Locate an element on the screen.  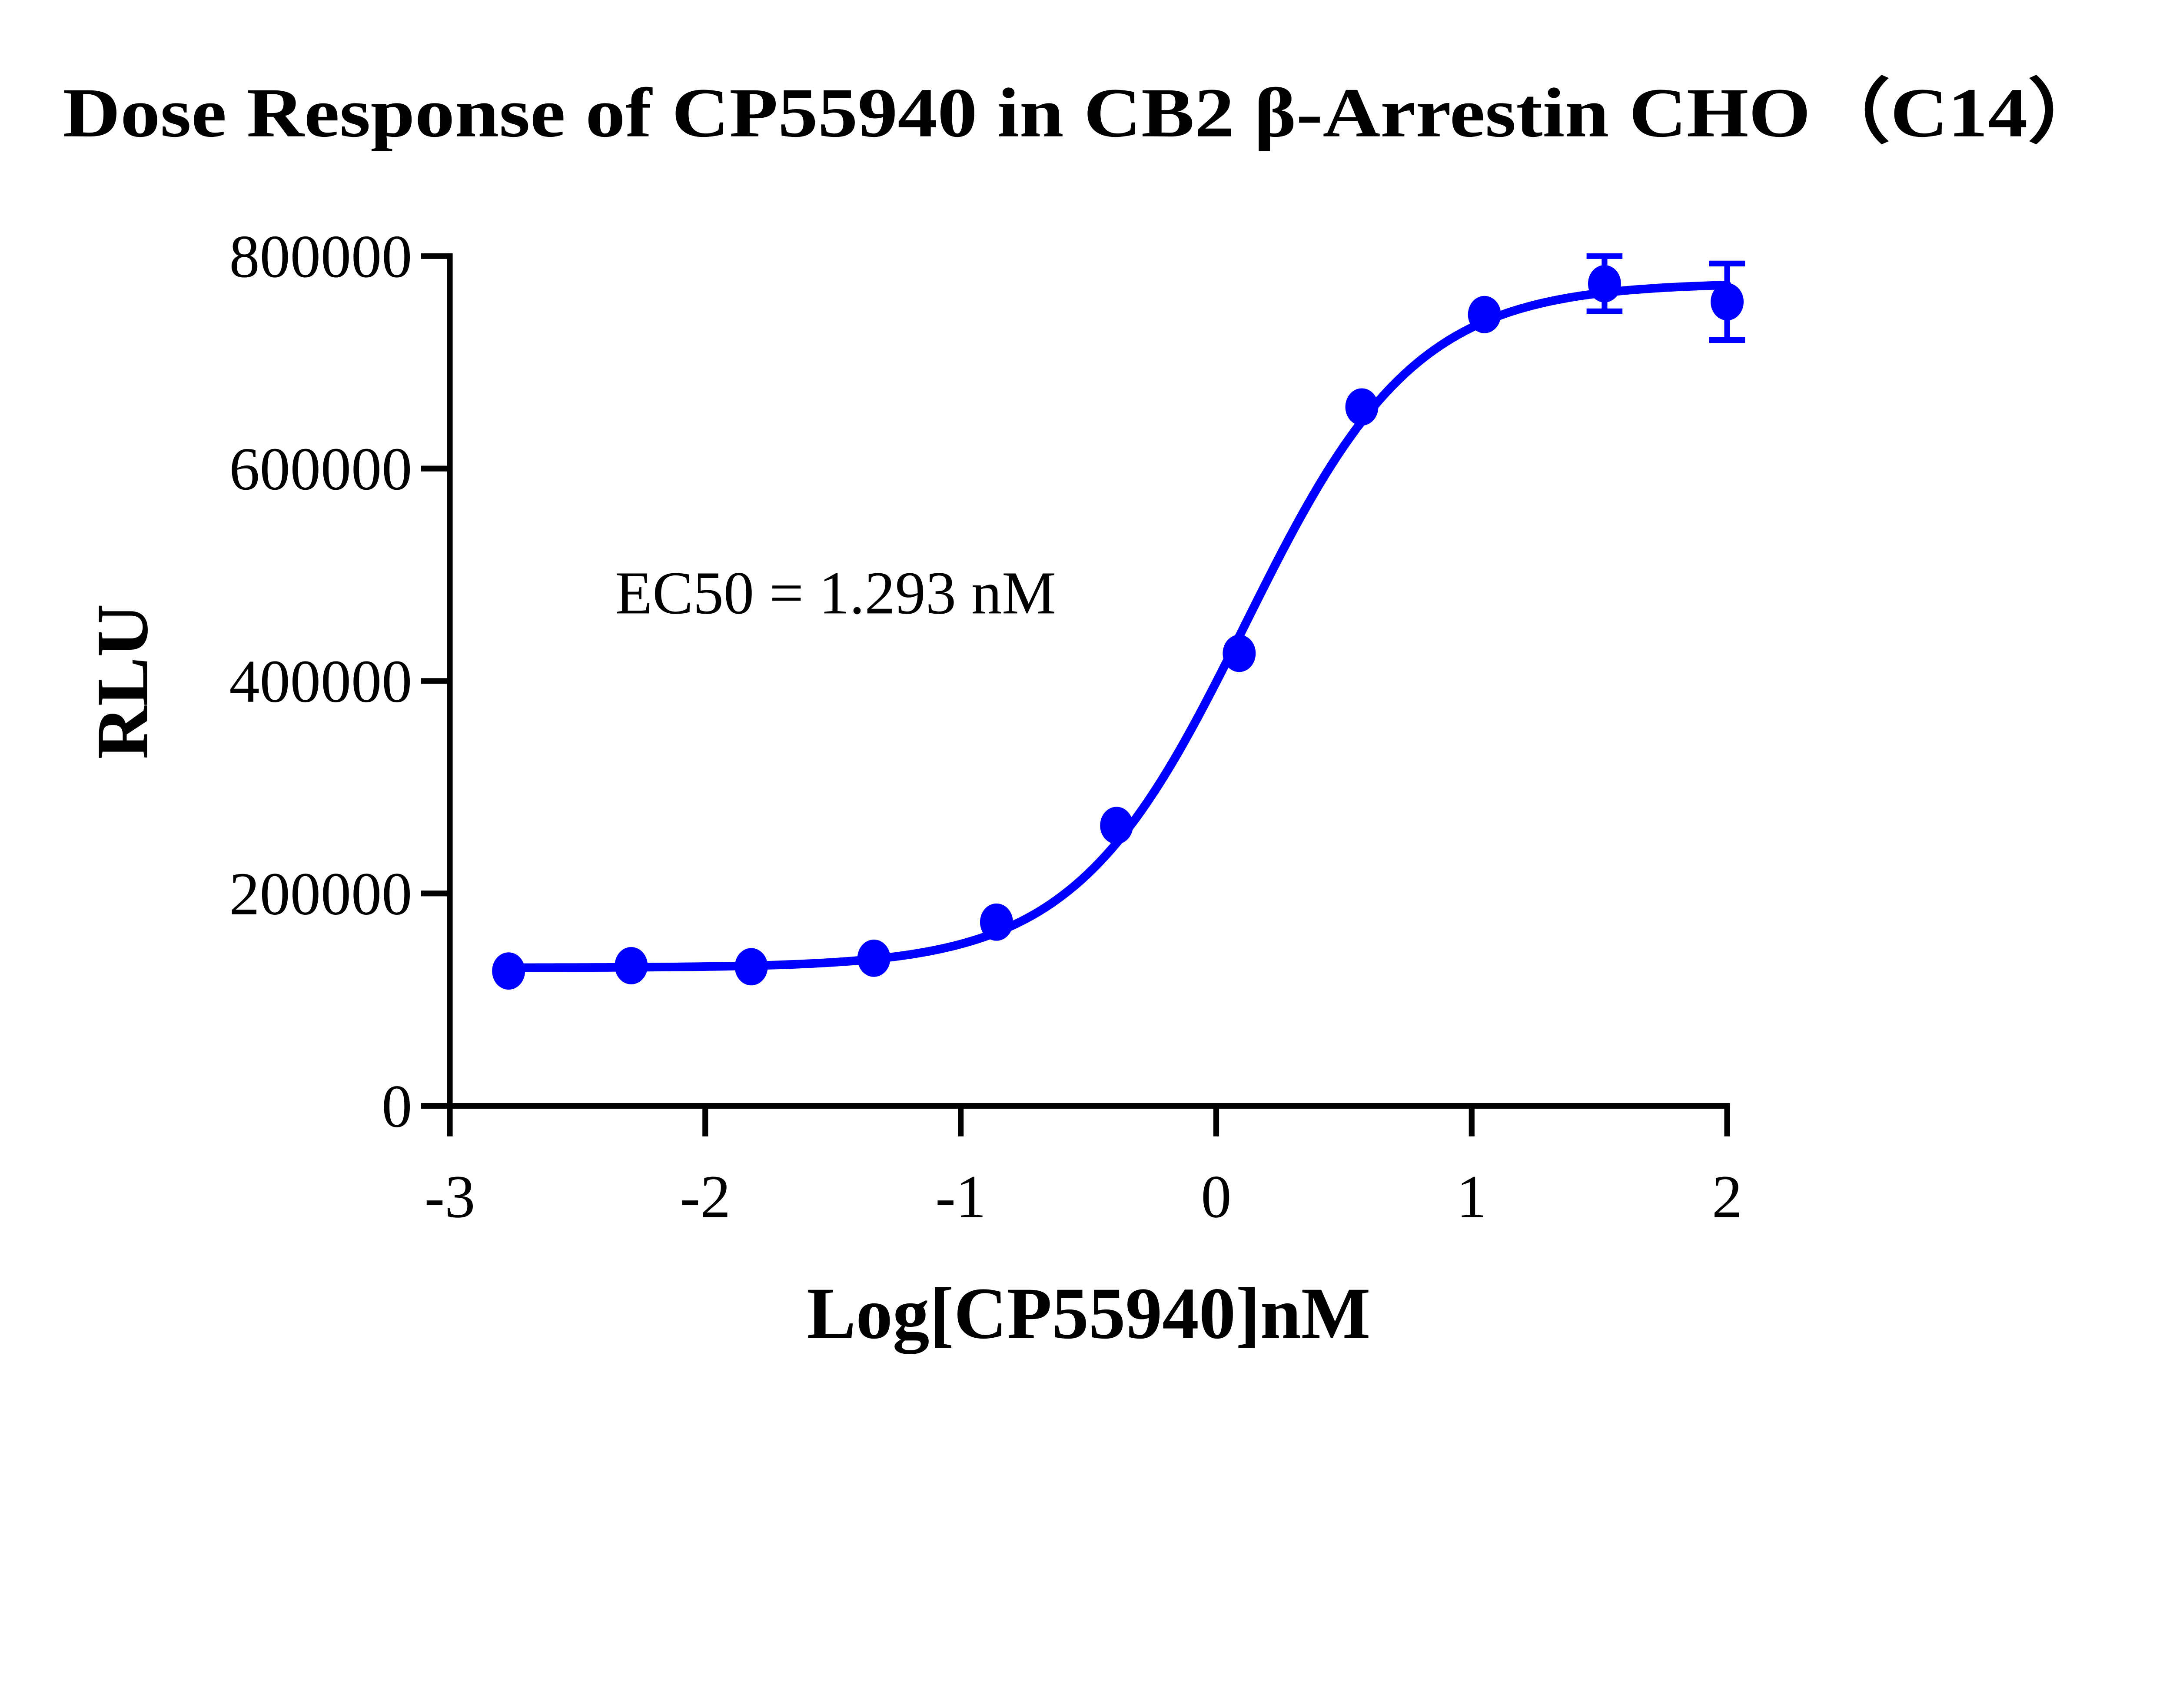
x-tick-label: 1 is located at coordinates (1471, 1196).